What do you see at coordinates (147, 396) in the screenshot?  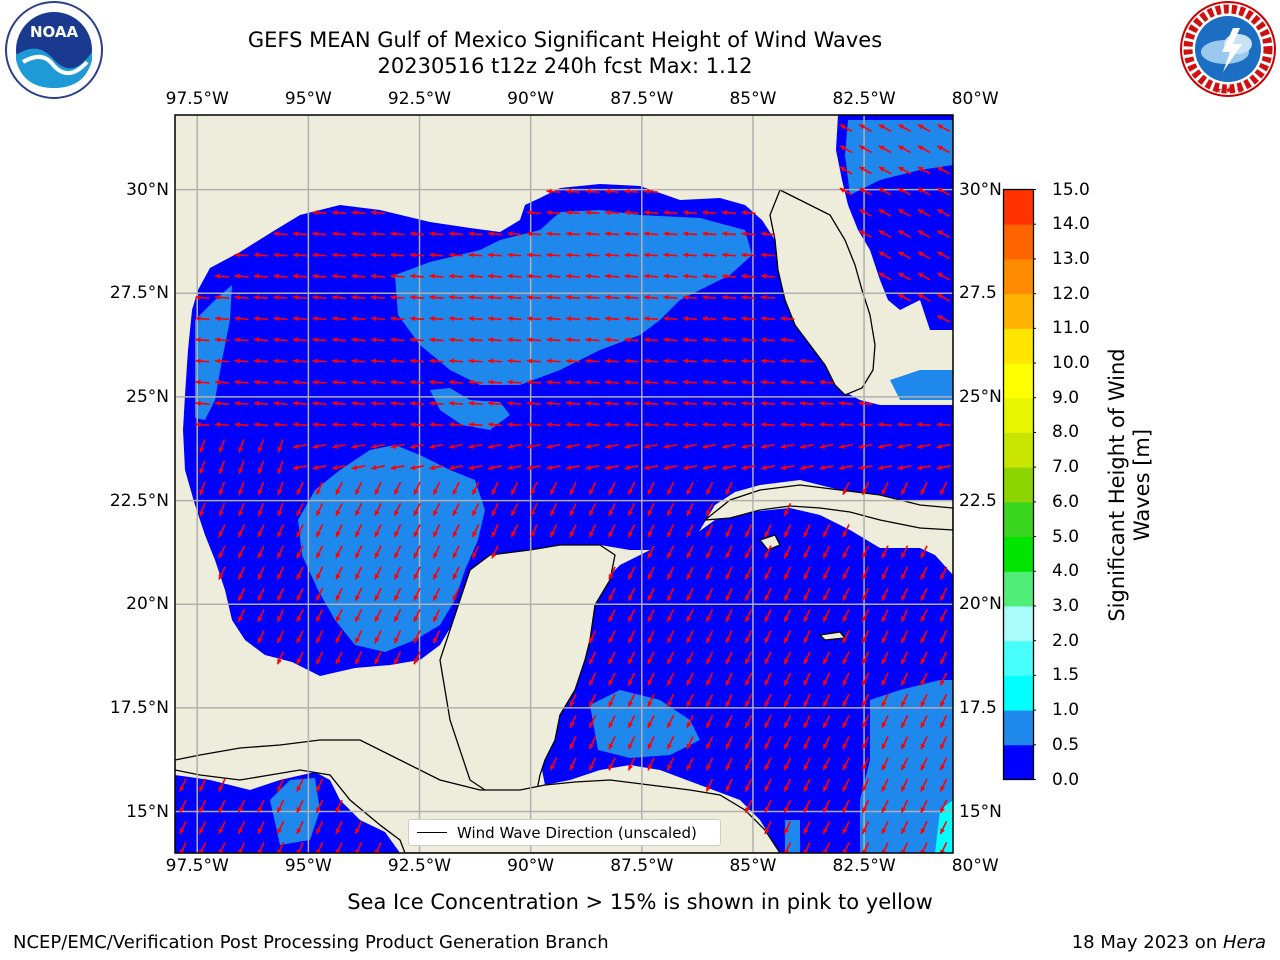 I see `y-tick-left: 25°N` at bounding box center [147, 396].